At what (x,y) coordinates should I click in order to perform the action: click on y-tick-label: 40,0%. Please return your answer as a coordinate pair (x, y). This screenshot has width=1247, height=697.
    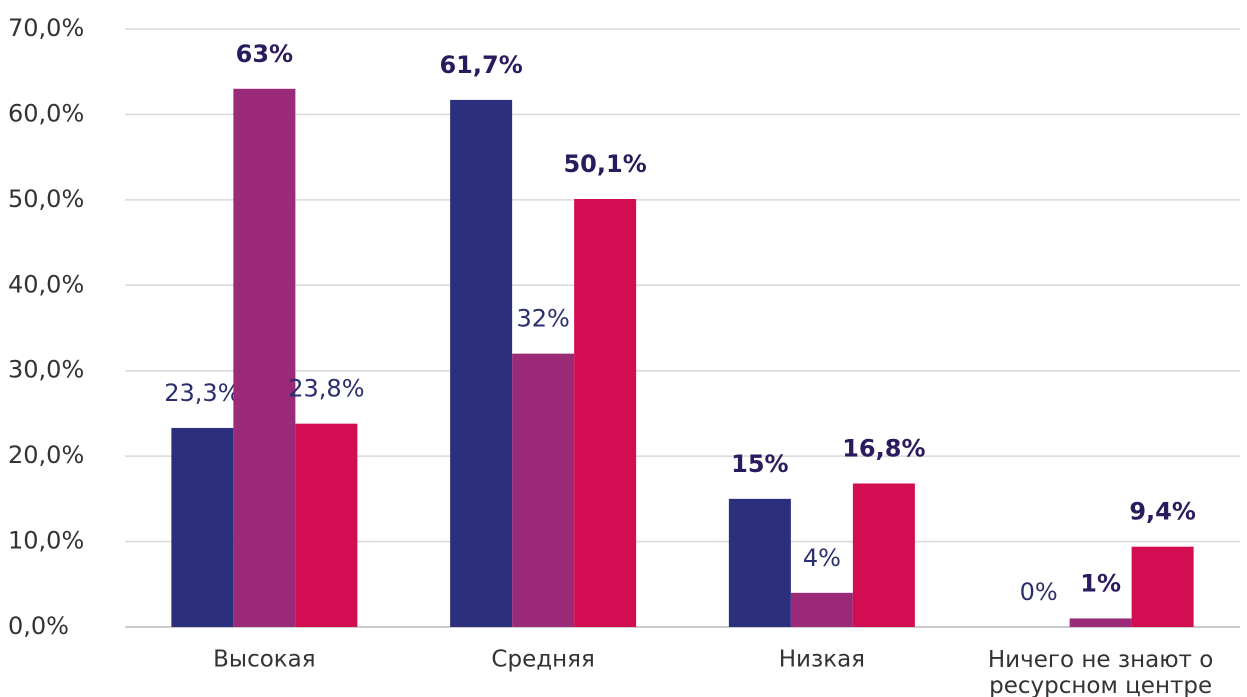
    Looking at the image, I should click on (46, 284).